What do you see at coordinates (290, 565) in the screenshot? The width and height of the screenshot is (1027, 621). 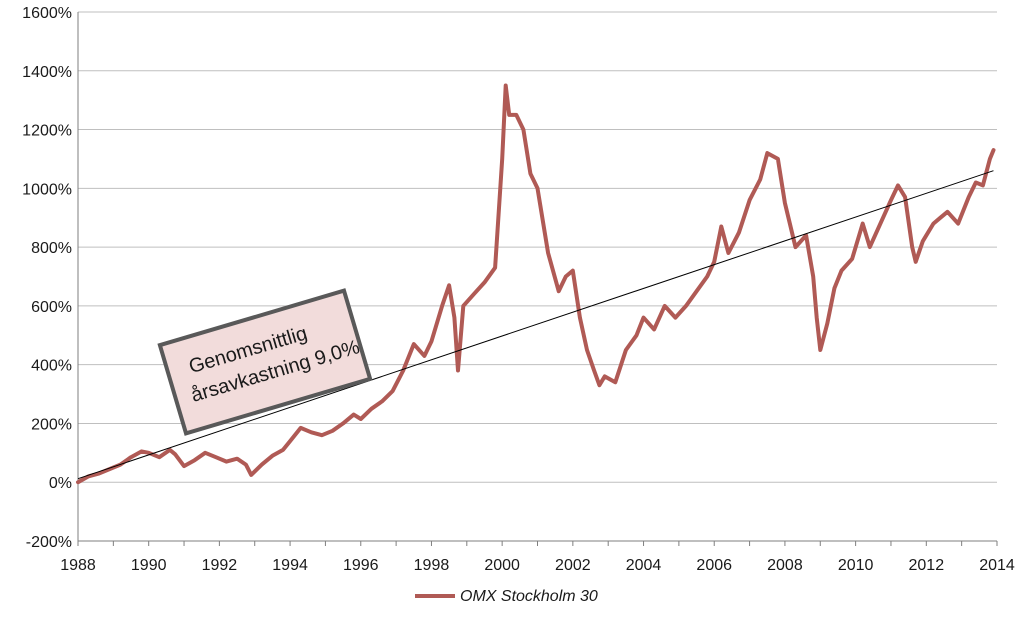 I see `x-tick-label: 1994` at bounding box center [290, 565].